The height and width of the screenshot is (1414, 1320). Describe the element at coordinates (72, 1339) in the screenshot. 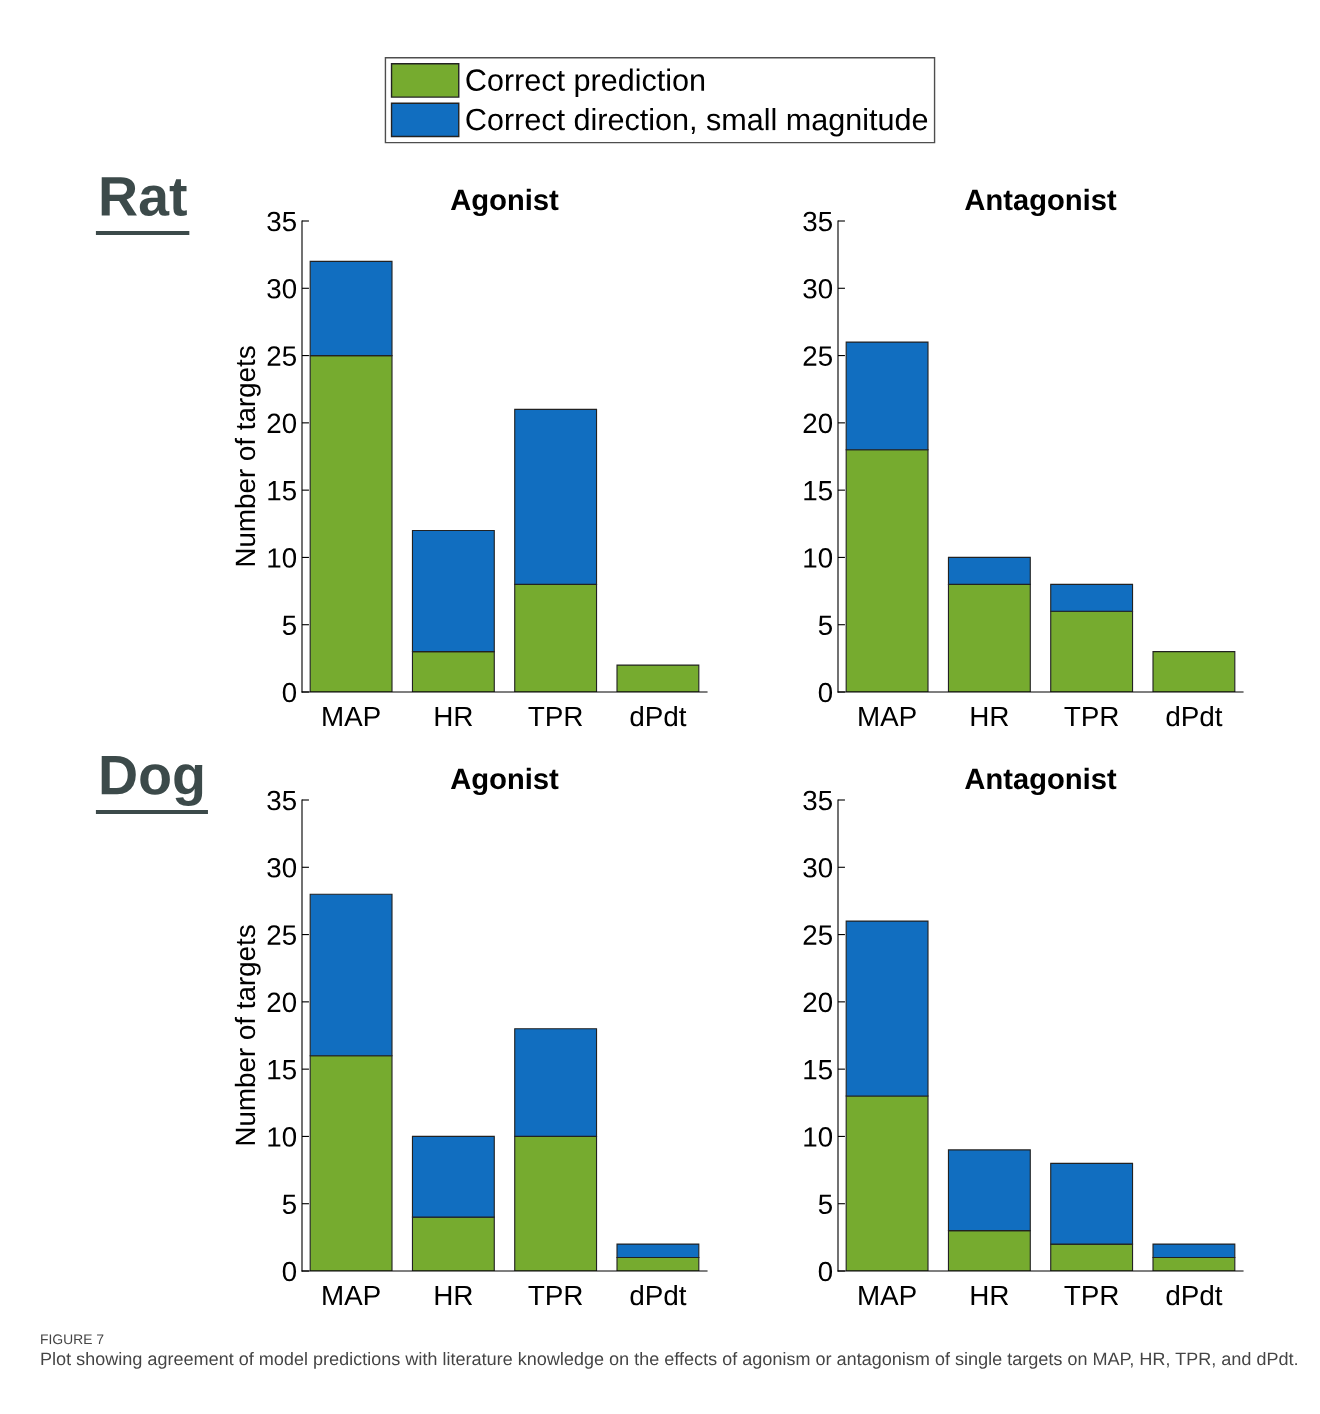

I see `caption: FIGURE 7` at that location.